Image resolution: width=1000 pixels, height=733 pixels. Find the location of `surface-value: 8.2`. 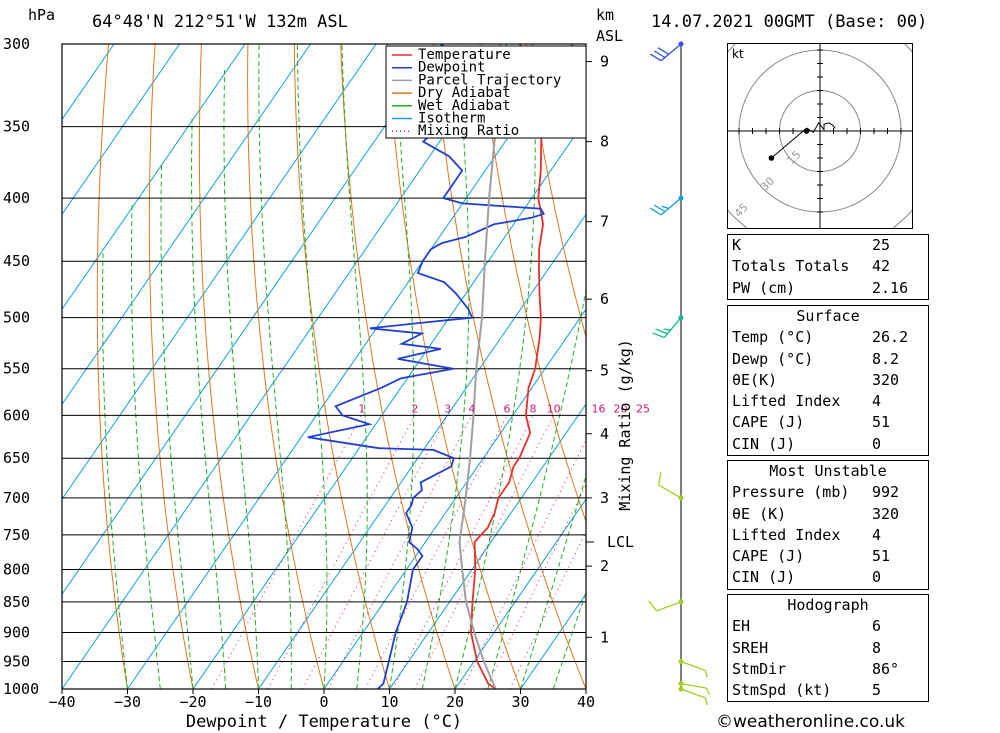

surface-value: 8.2 is located at coordinates (886, 358).